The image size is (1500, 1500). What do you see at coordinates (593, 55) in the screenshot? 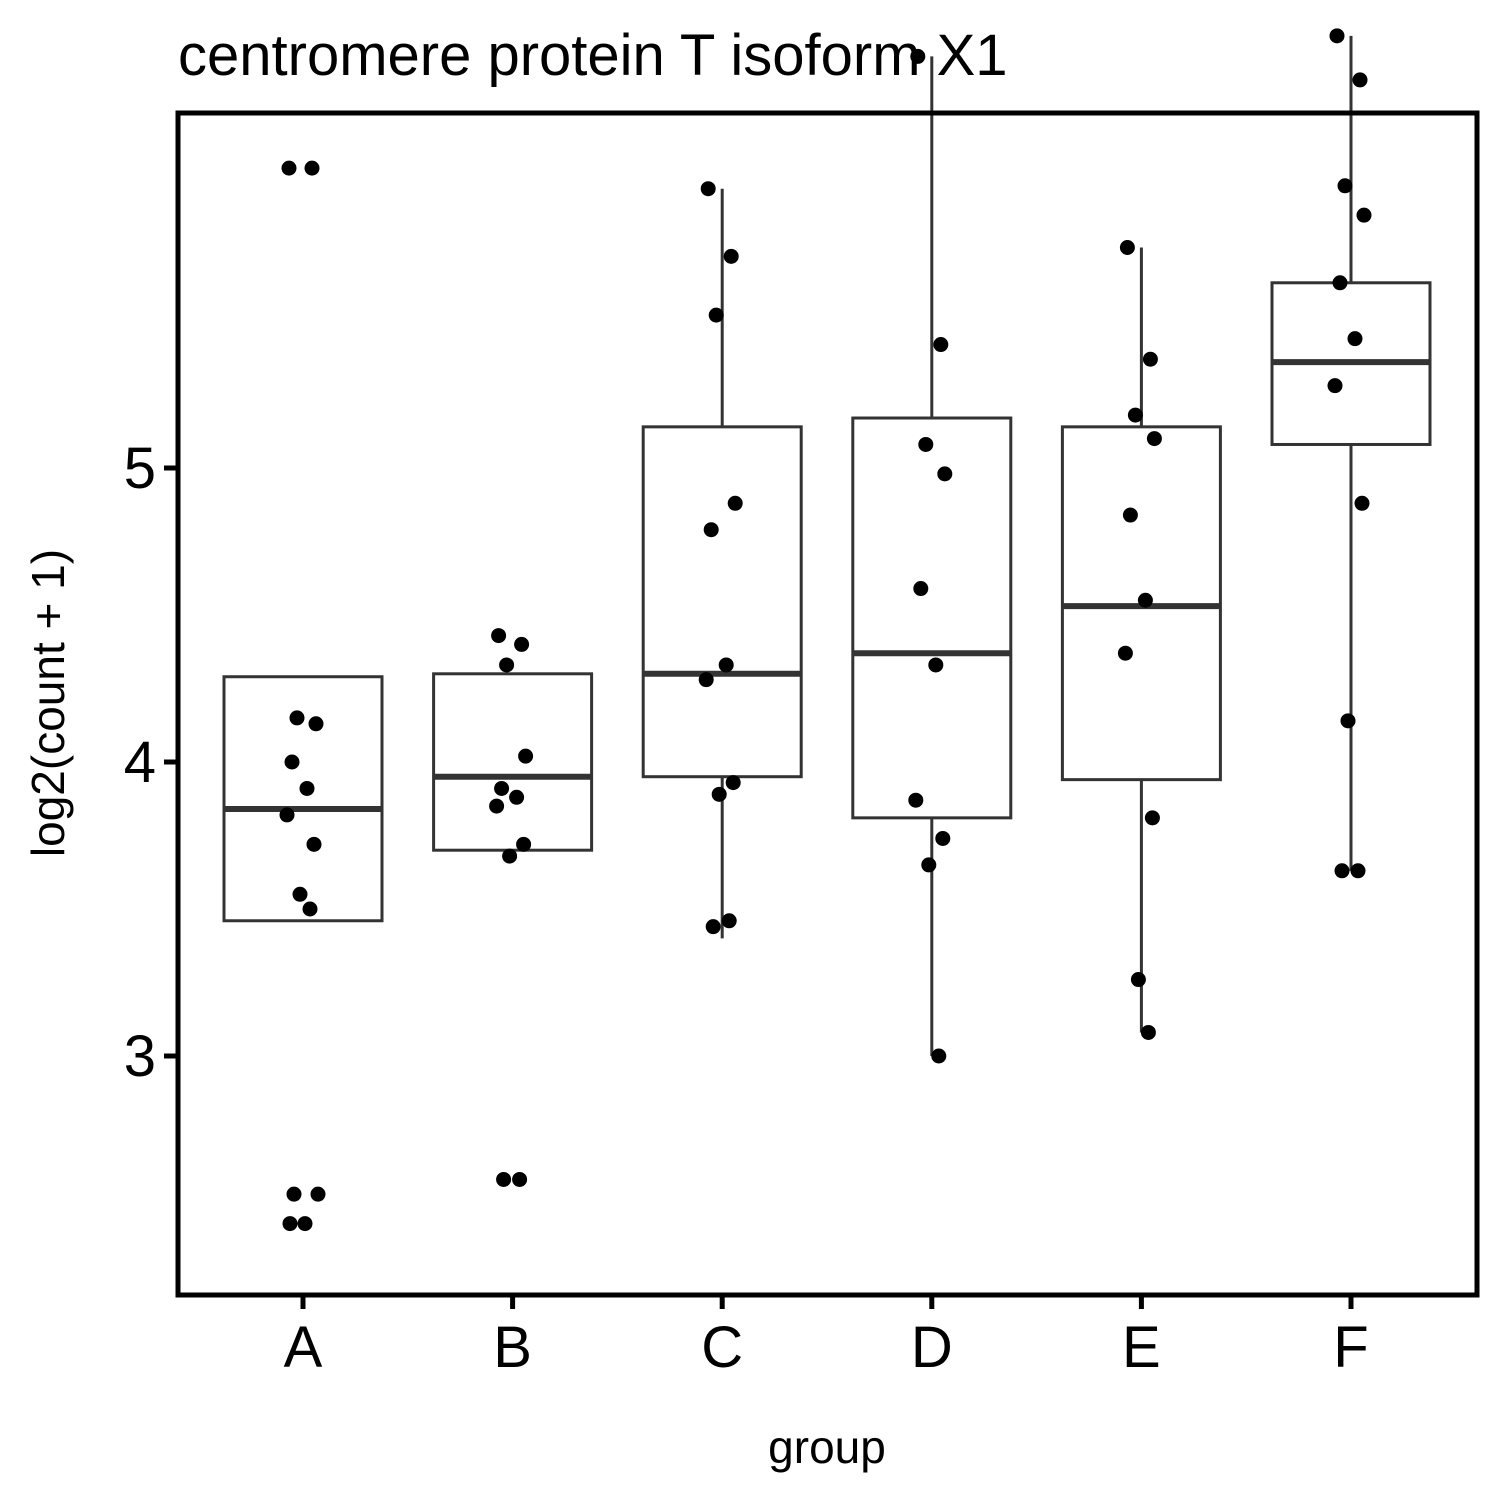
I see `chart-title: centromere protein T isoform X1` at bounding box center [593, 55].